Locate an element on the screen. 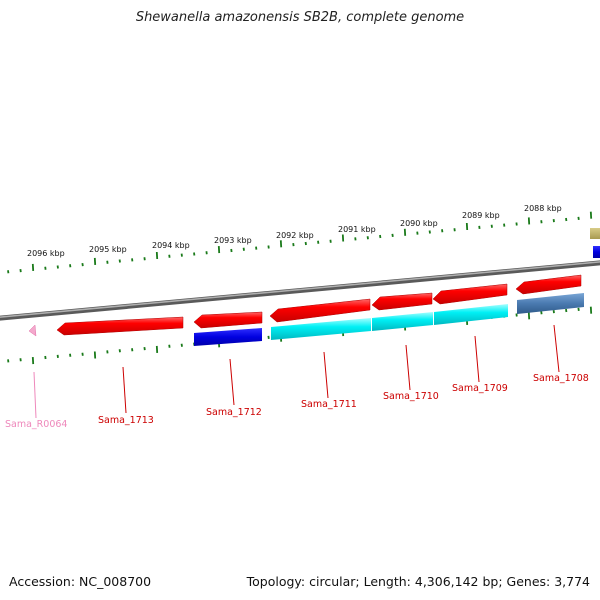  gene-label-sama-1713: Sama_1713 is located at coordinates (126, 420).